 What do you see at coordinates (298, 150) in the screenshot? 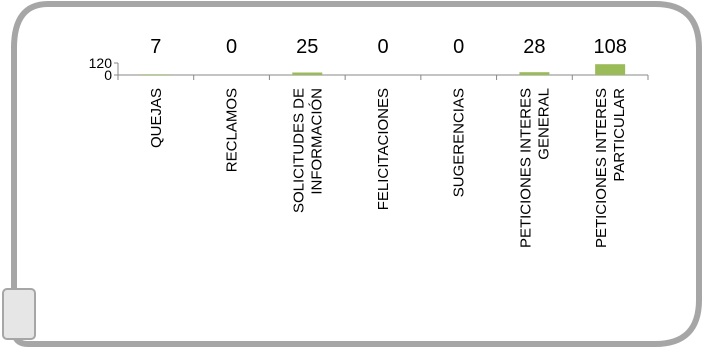
I see `category-label: SOLICITUDES DE` at bounding box center [298, 150].